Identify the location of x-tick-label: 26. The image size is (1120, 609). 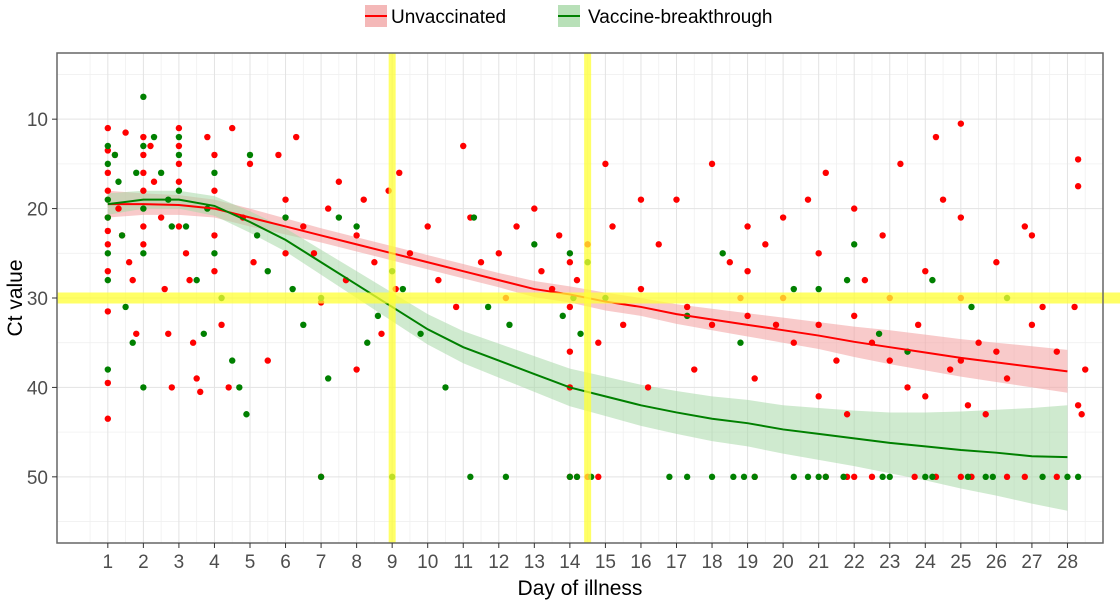
(996, 562).